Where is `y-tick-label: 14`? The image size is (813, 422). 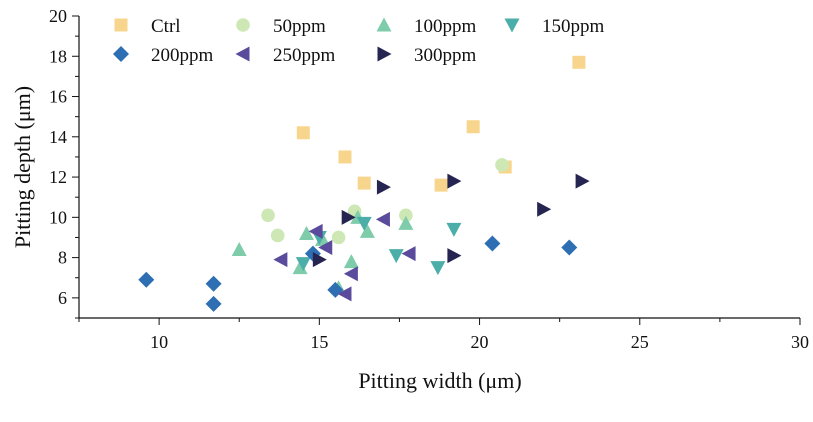
y-tick-label: 14 is located at coordinates (58, 137).